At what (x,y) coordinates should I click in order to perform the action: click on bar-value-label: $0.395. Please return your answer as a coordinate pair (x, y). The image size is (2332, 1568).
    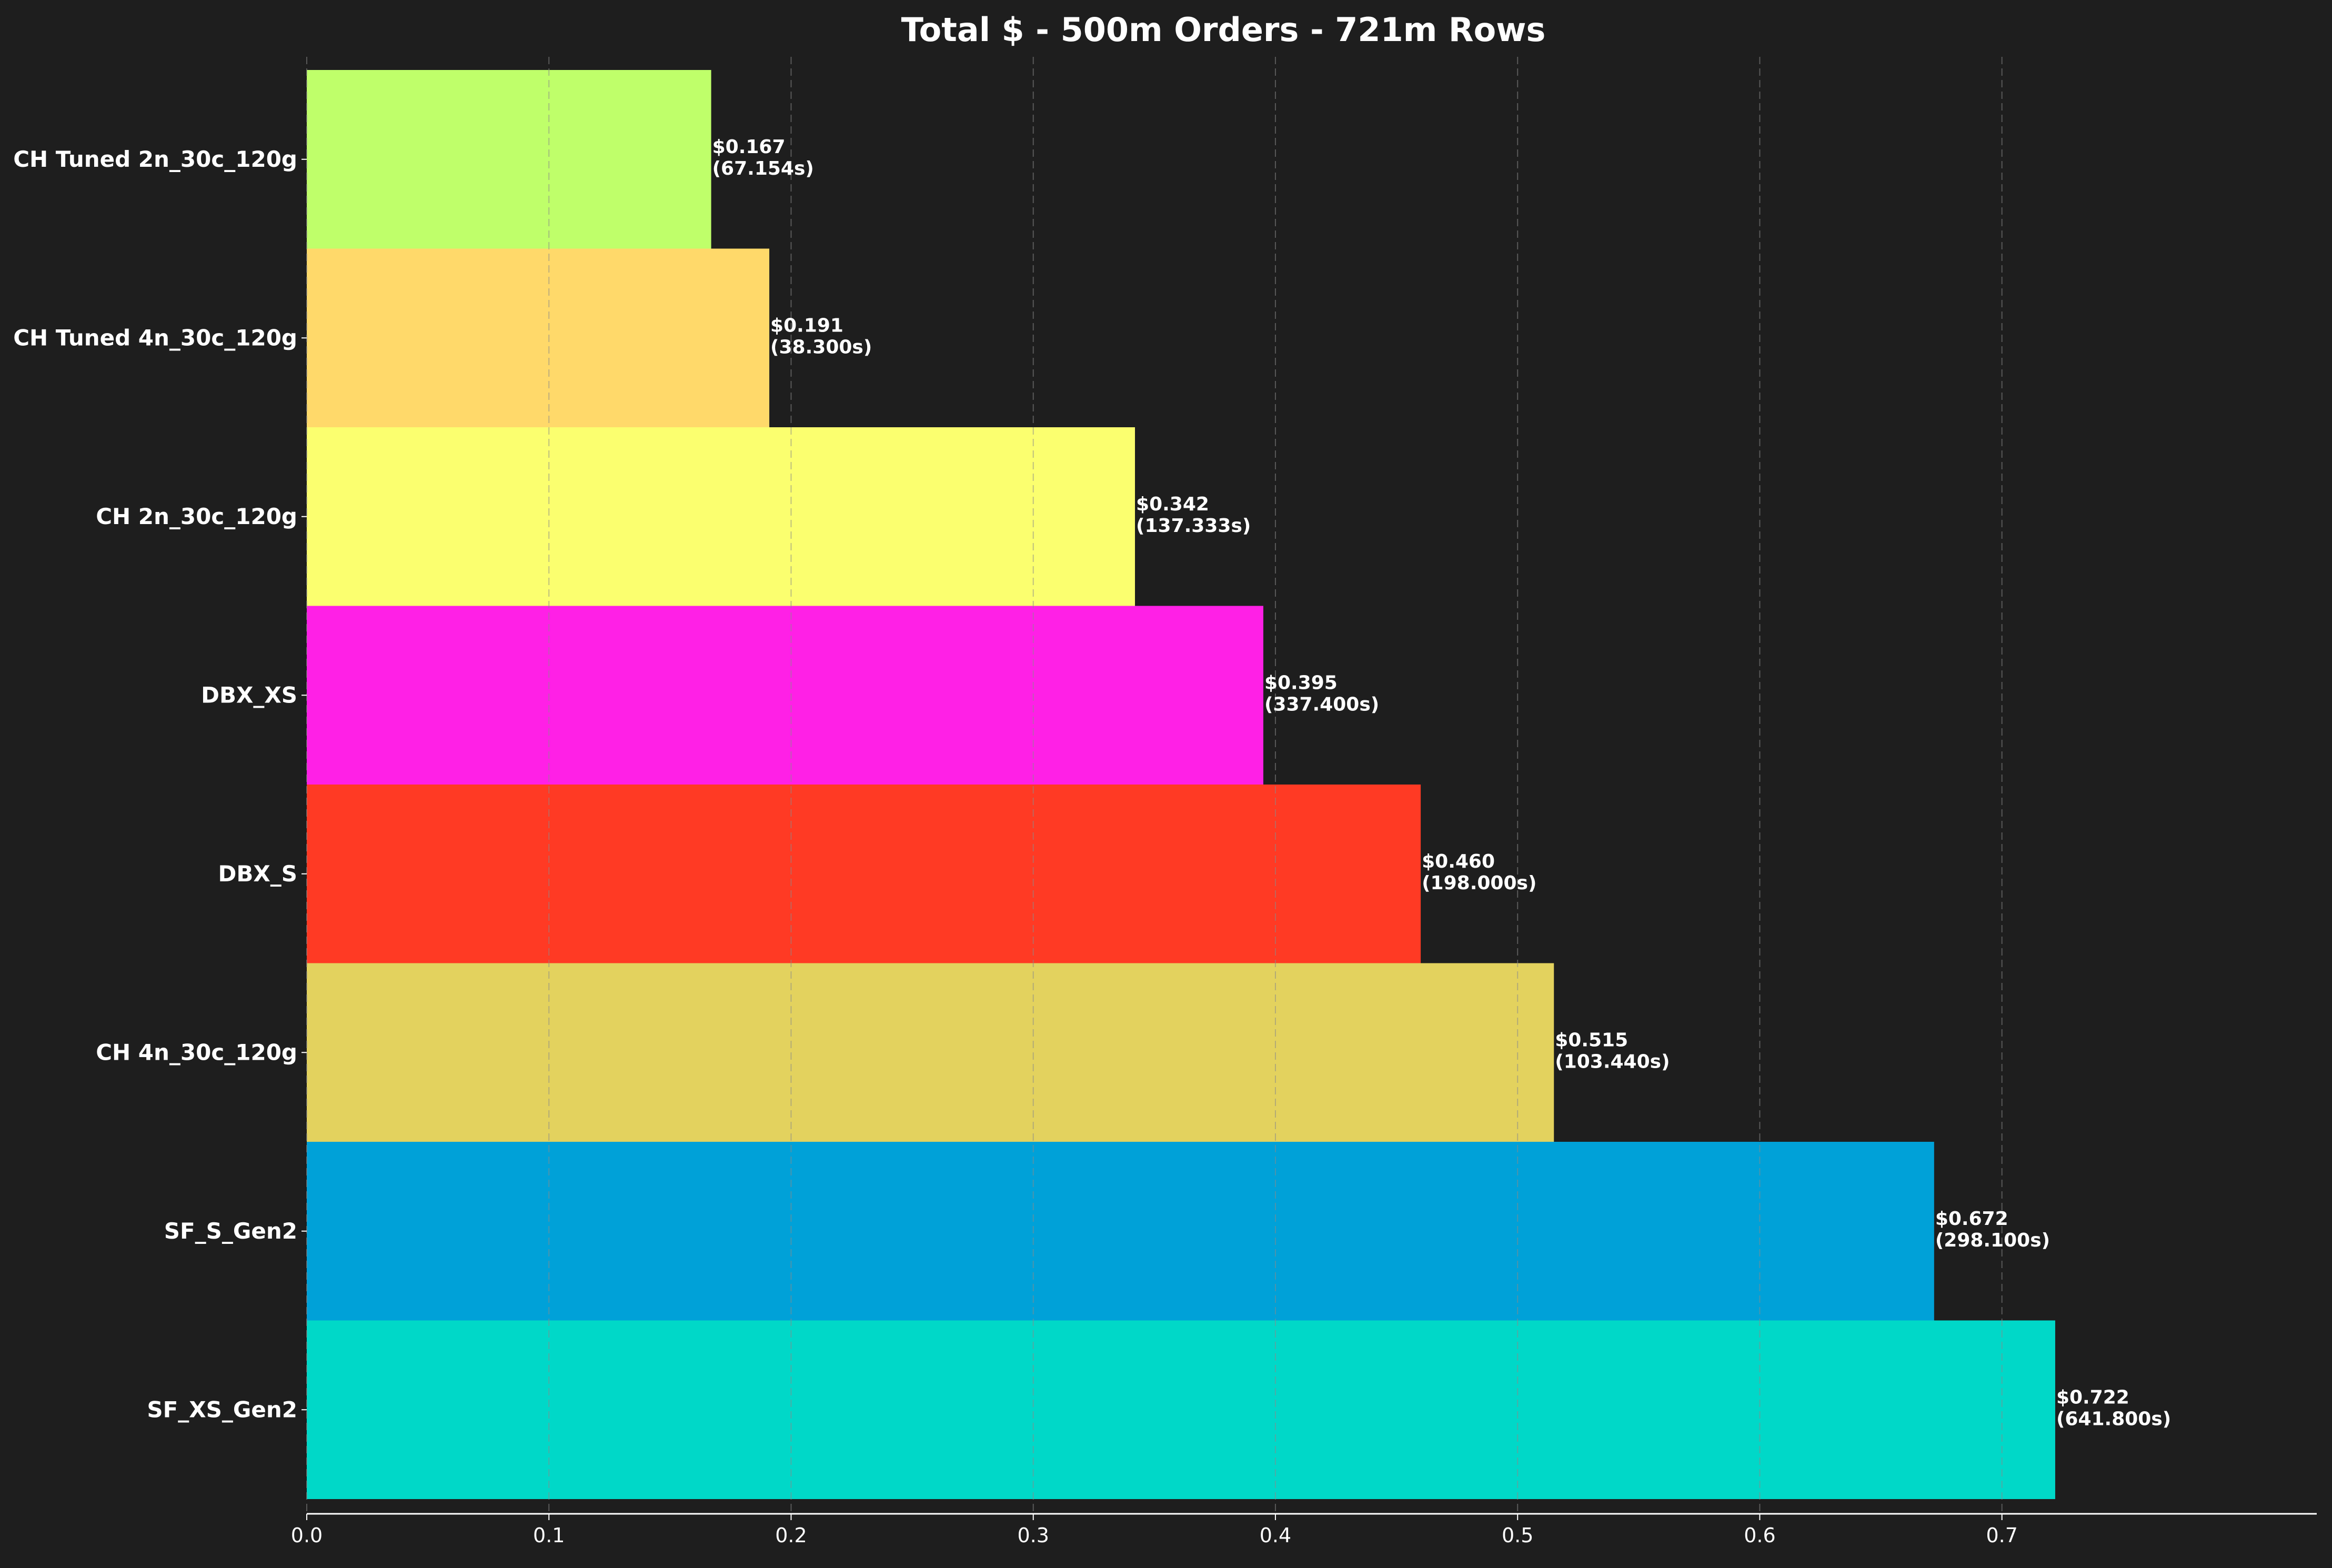
    Looking at the image, I should click on (1301, 682).